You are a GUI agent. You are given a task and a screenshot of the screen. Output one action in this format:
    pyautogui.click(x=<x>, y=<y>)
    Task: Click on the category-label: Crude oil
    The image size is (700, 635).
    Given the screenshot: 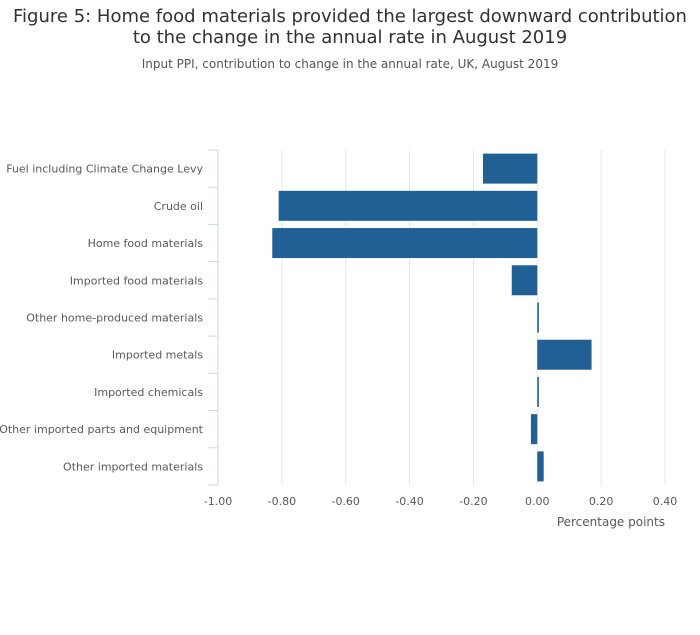 What is the action you would take?
    pyautogui.click(x=178, y=206)
    